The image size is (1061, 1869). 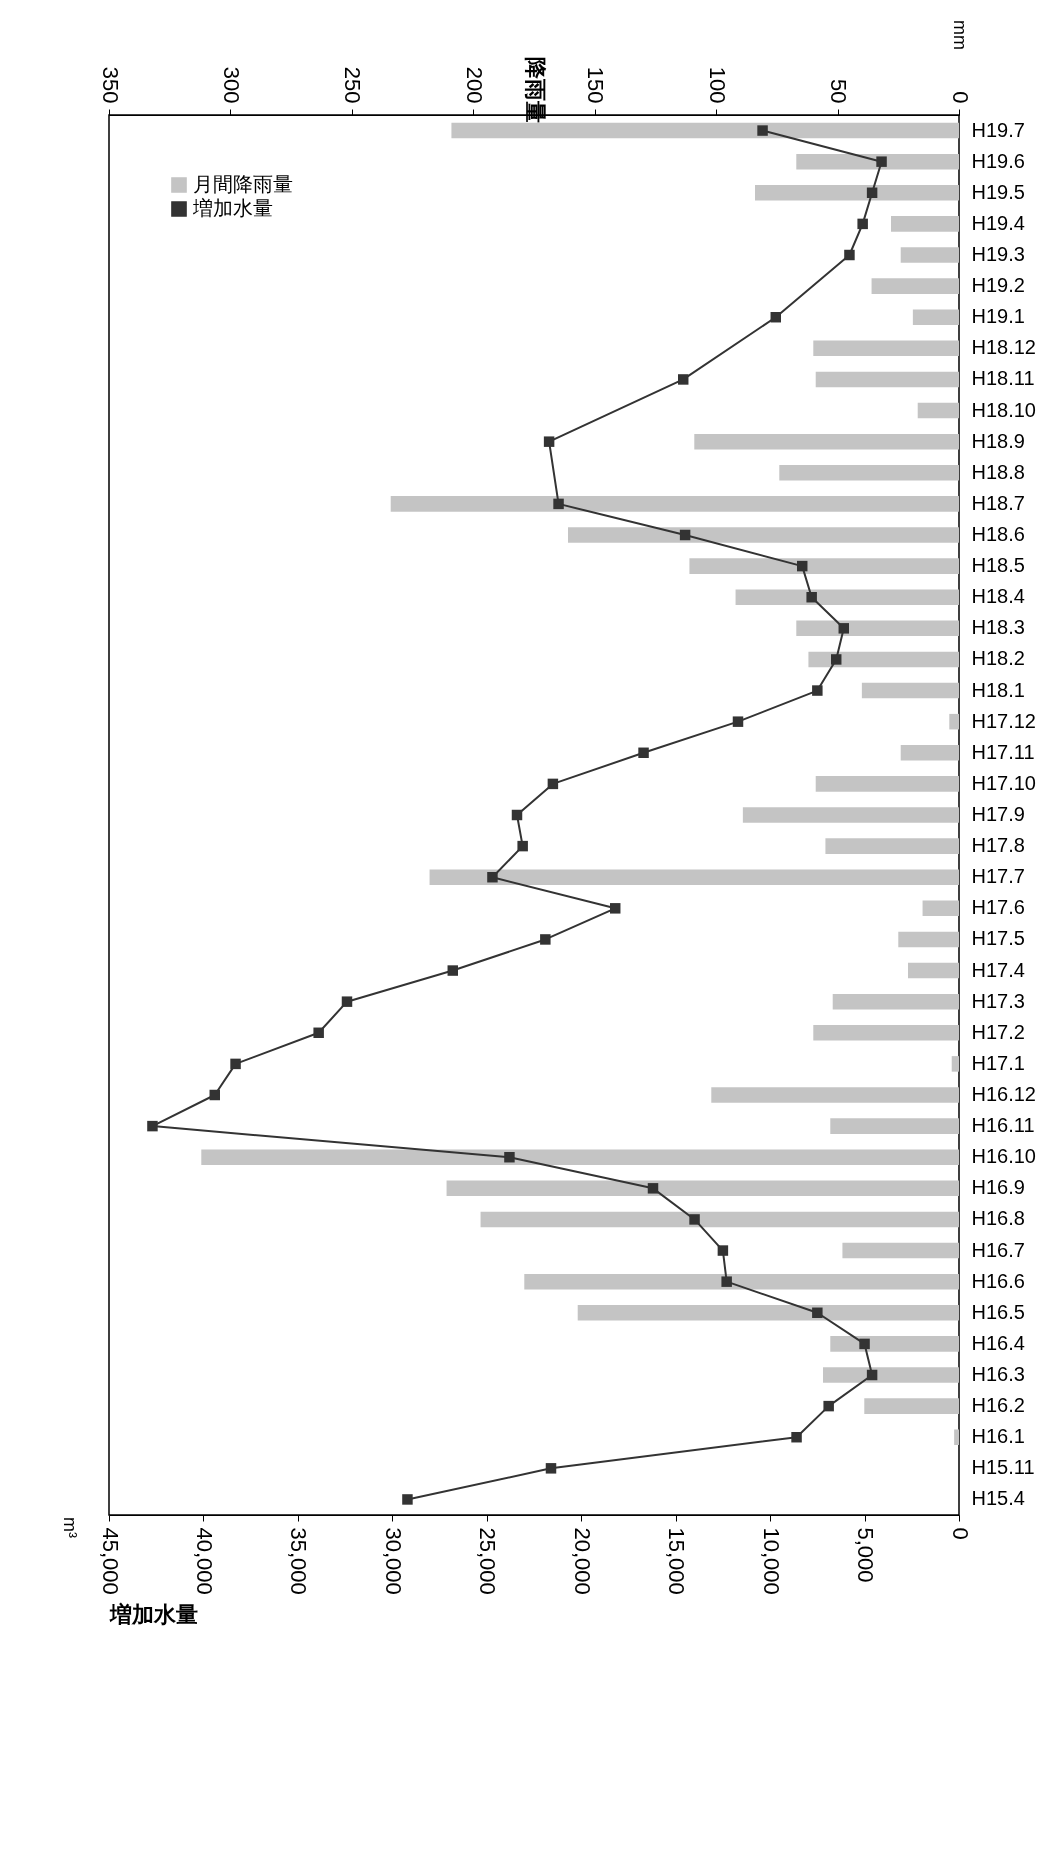 What do you see at coordinates (998, 160) in the screenshot?
I see `y-tick-label: H19.6` at bounding box center [998, 160].